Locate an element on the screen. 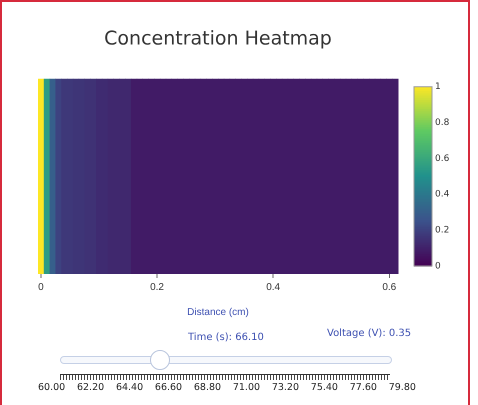 The width and height of the screenshot is (478, 405). text: Time (s): 66.10 is located at coordinates (226, 337).